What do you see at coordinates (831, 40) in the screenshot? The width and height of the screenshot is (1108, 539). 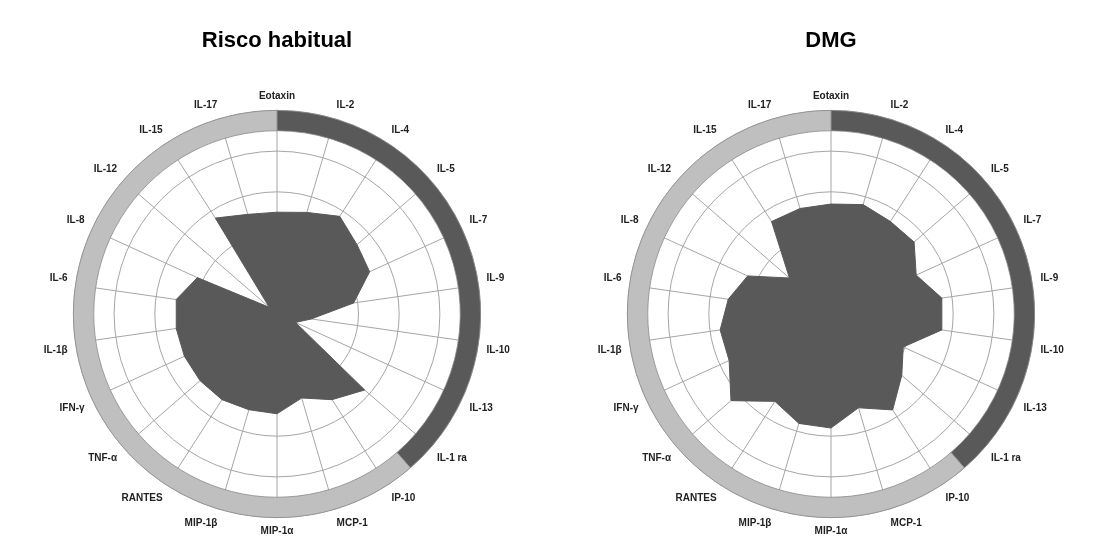 I see `chart-title: DMG` at bounding box center [831, 40].